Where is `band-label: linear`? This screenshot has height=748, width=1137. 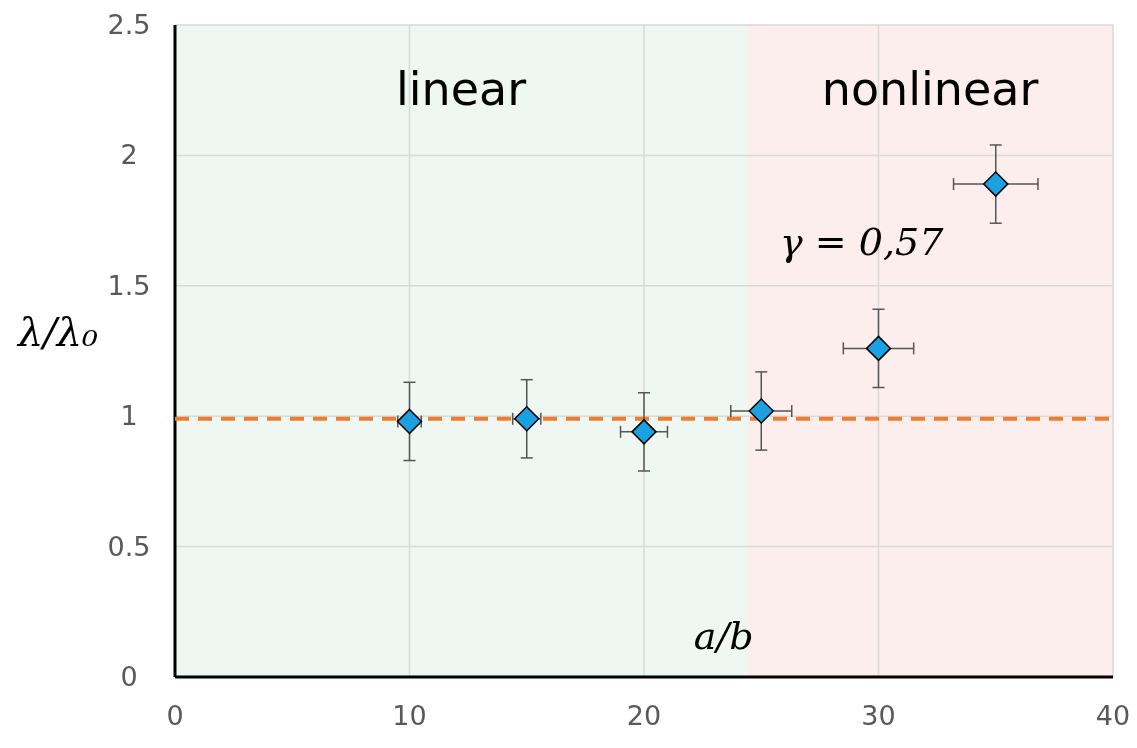 band-label: linear is located at coordinates (461, 89).